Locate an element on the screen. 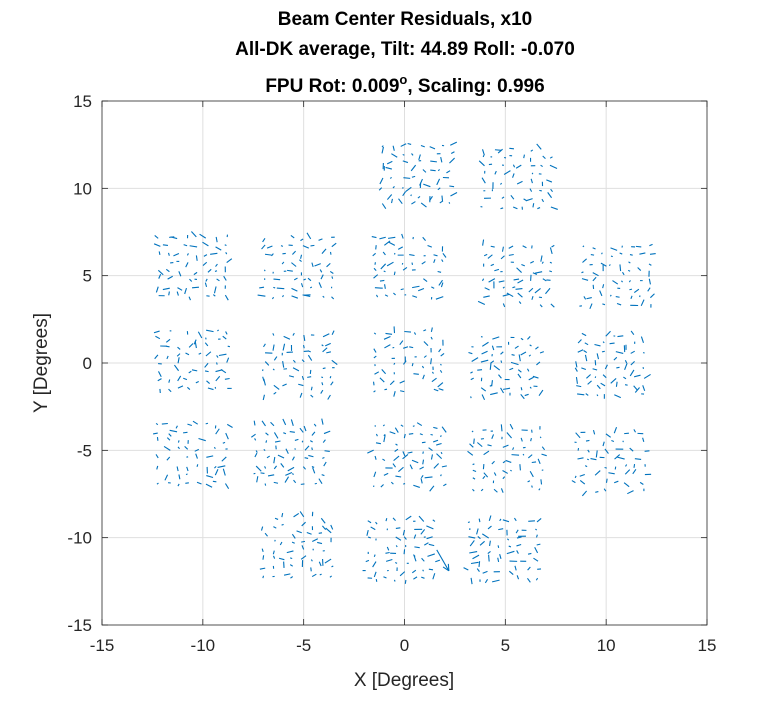  y-tick-label: -15 is located at coordinates (79, 625).